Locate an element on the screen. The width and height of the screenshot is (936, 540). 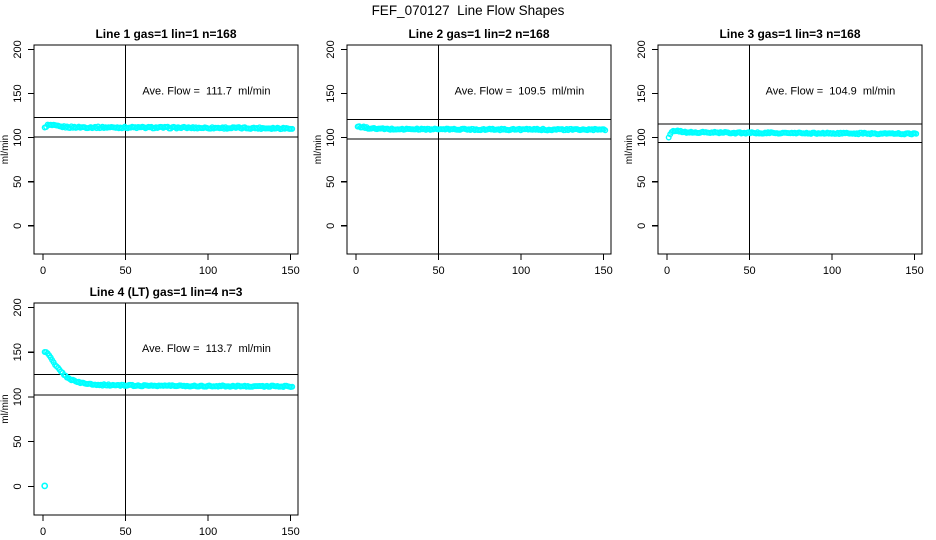
ave-flow-annotation: Ave. Flow = 113.7 ml/min is located at coordinates (206, 349).